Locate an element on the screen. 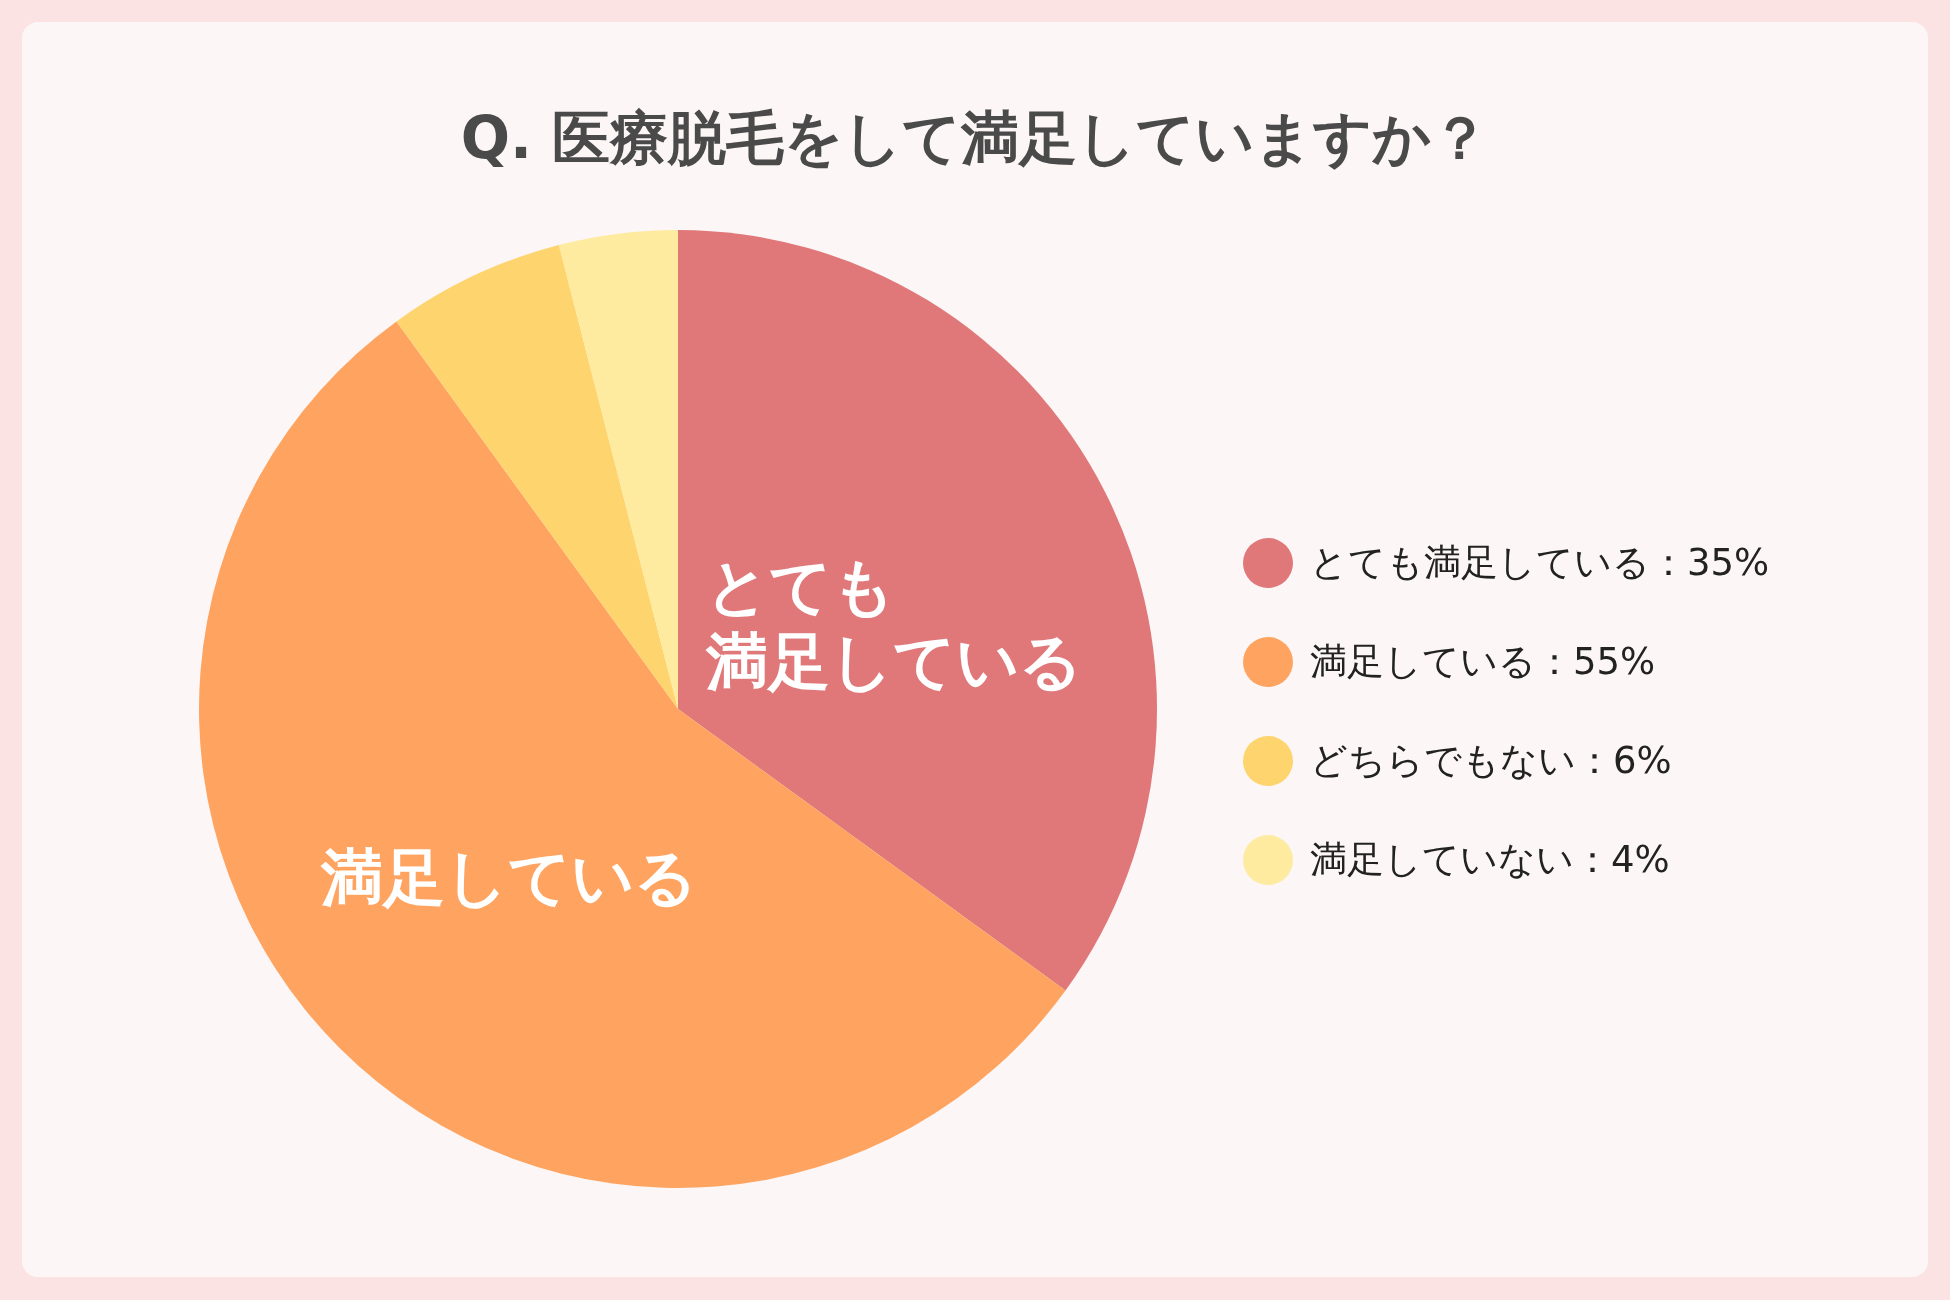  text: 満足している is located at coordinates (508, 878).